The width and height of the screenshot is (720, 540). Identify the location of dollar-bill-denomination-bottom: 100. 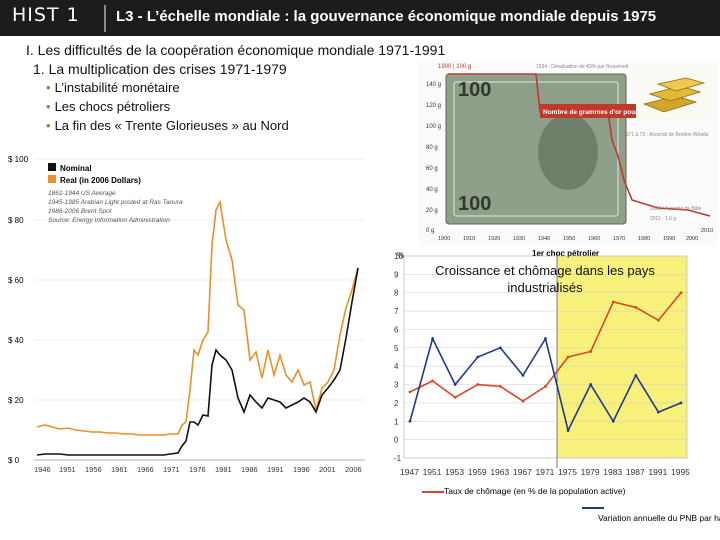
(474, 204).